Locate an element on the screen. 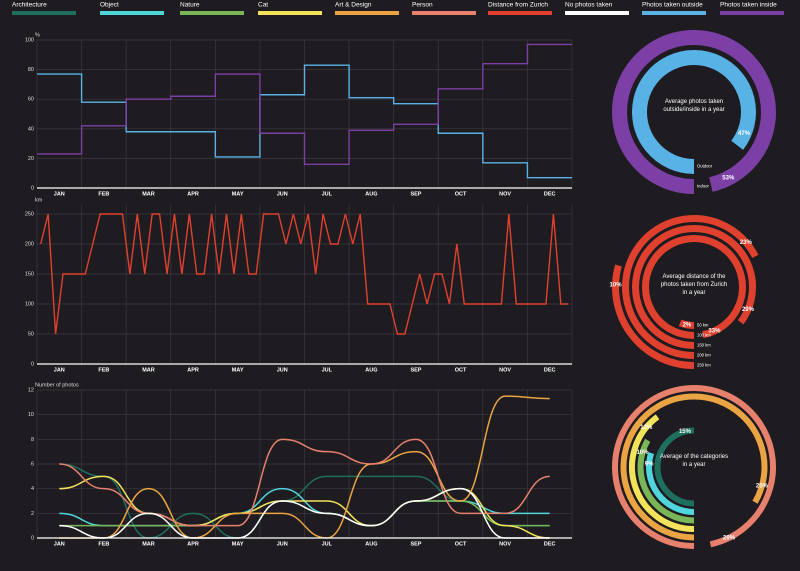 The image size is (800, 571). legend-label: Cat is located at coordinates (263, 5).